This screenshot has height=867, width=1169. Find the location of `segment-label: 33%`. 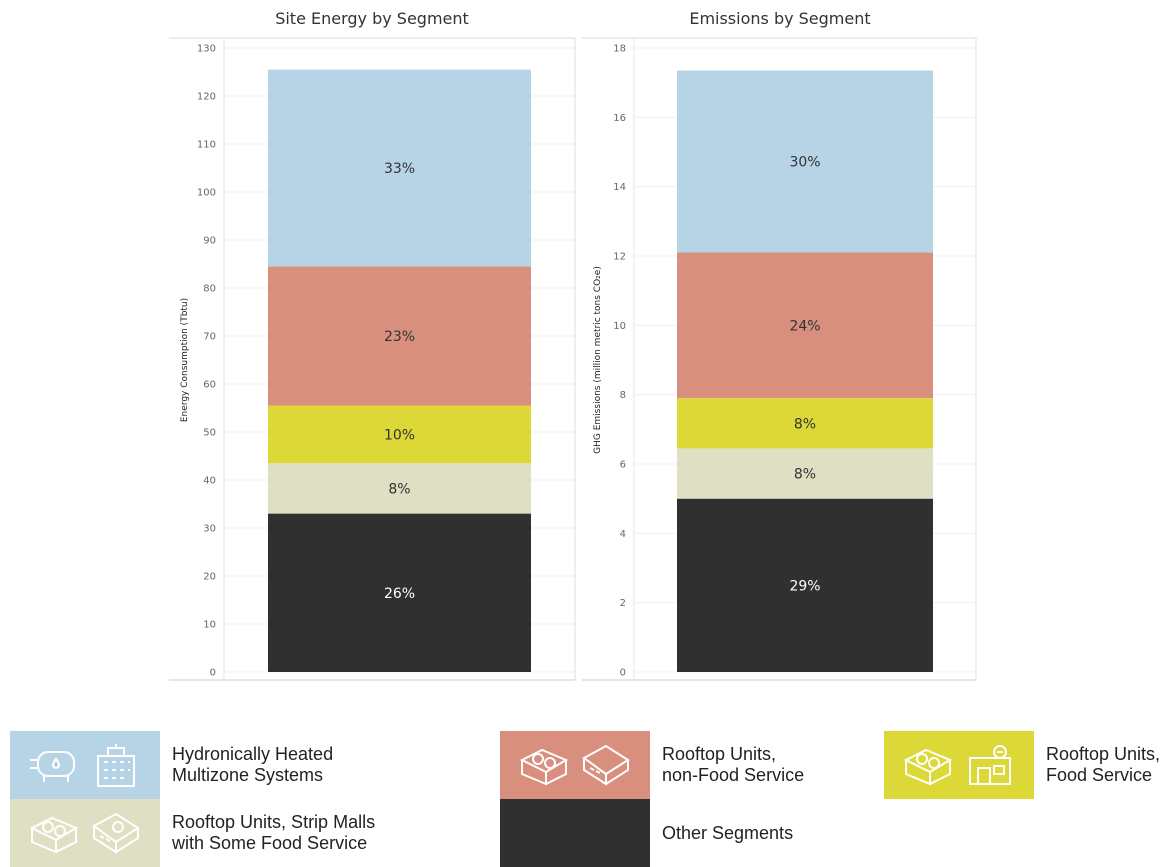

segment-label: 33% is located at coordinates (399, 169).